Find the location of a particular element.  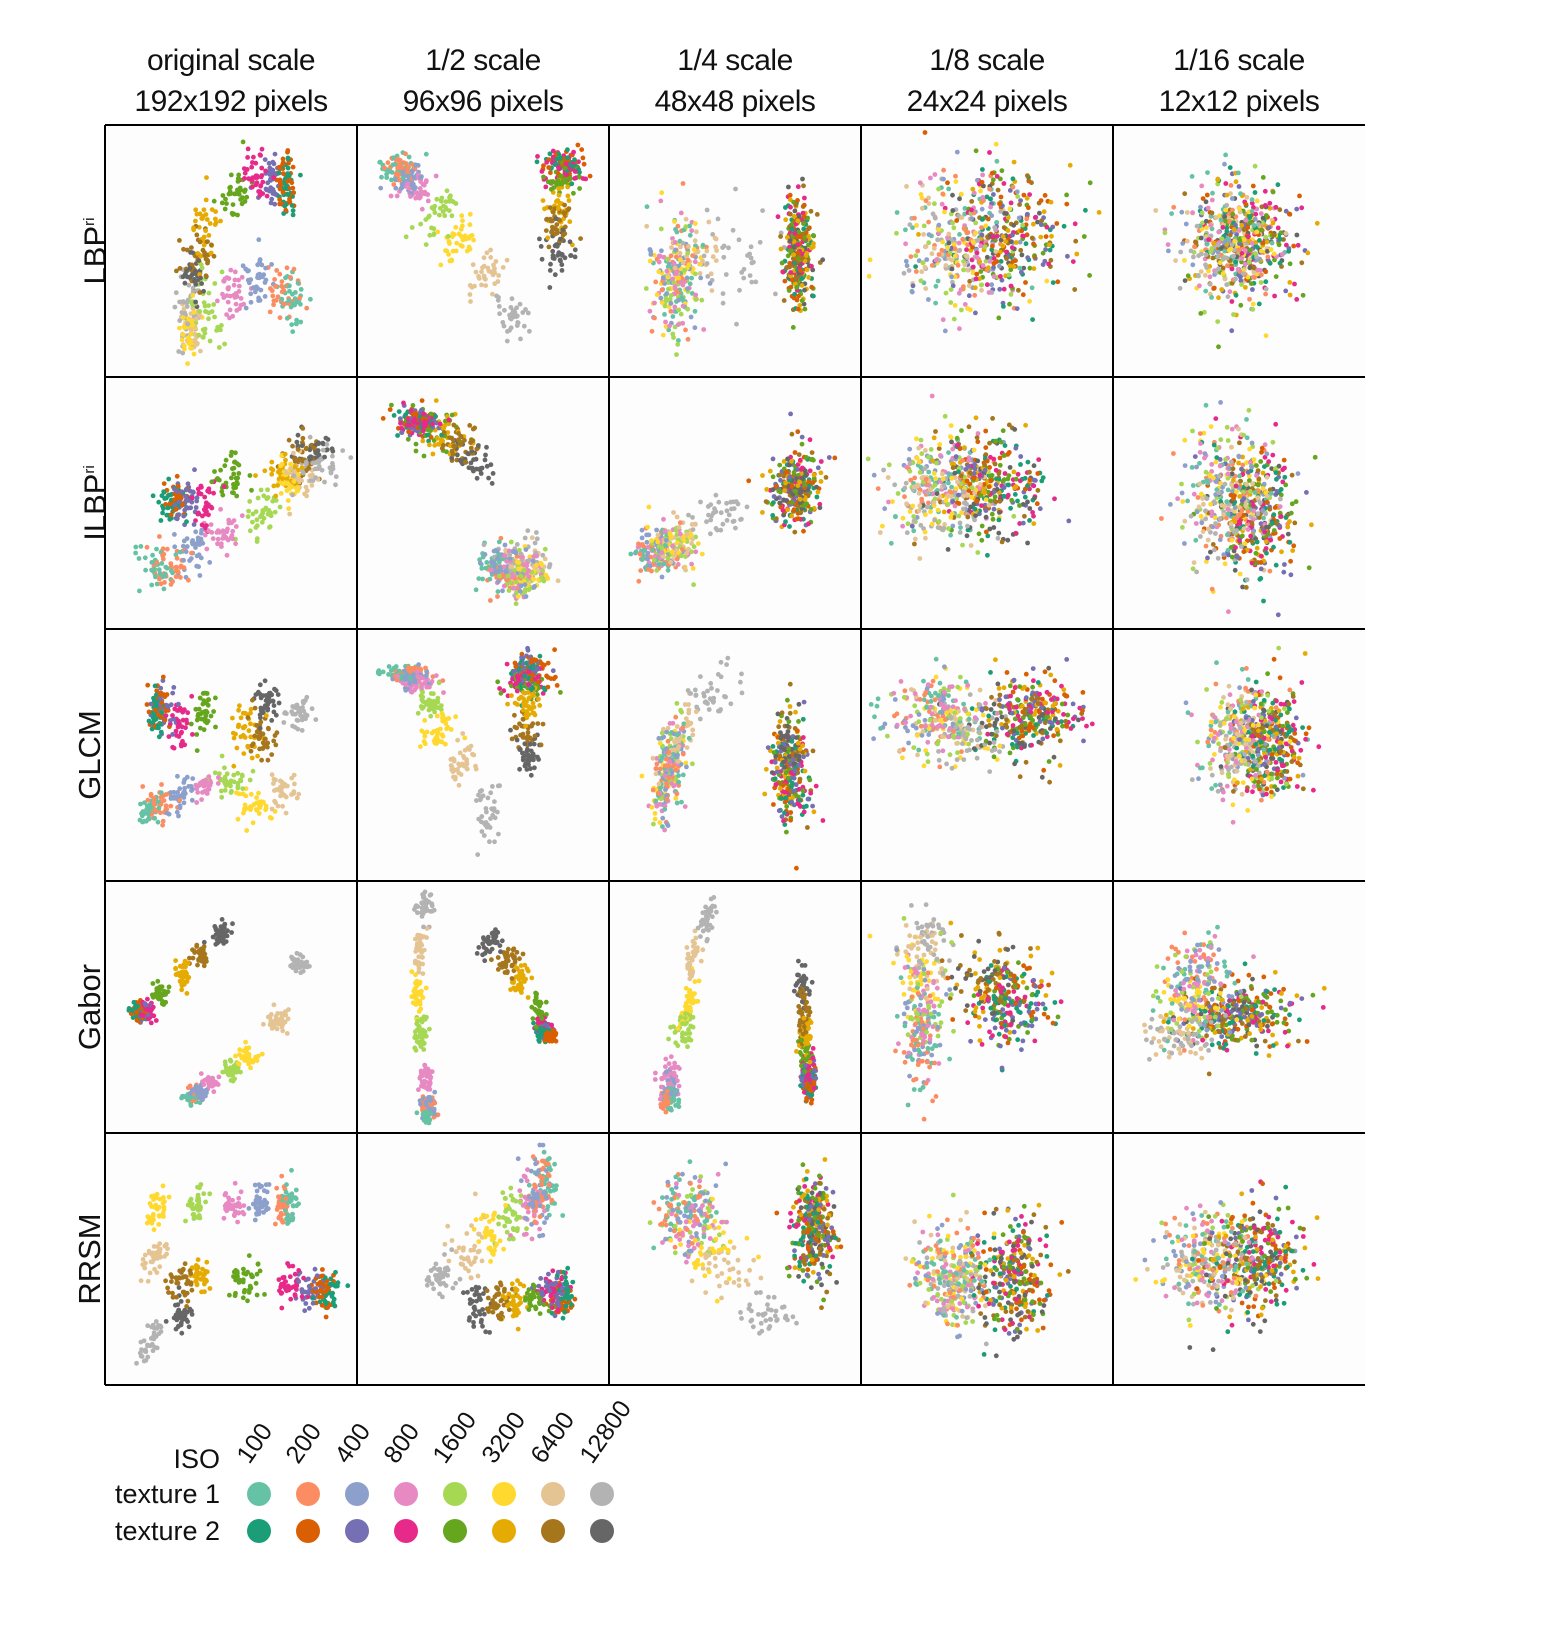

column-title-scale: 1/16 scale is located at coordinates (1239, 60).